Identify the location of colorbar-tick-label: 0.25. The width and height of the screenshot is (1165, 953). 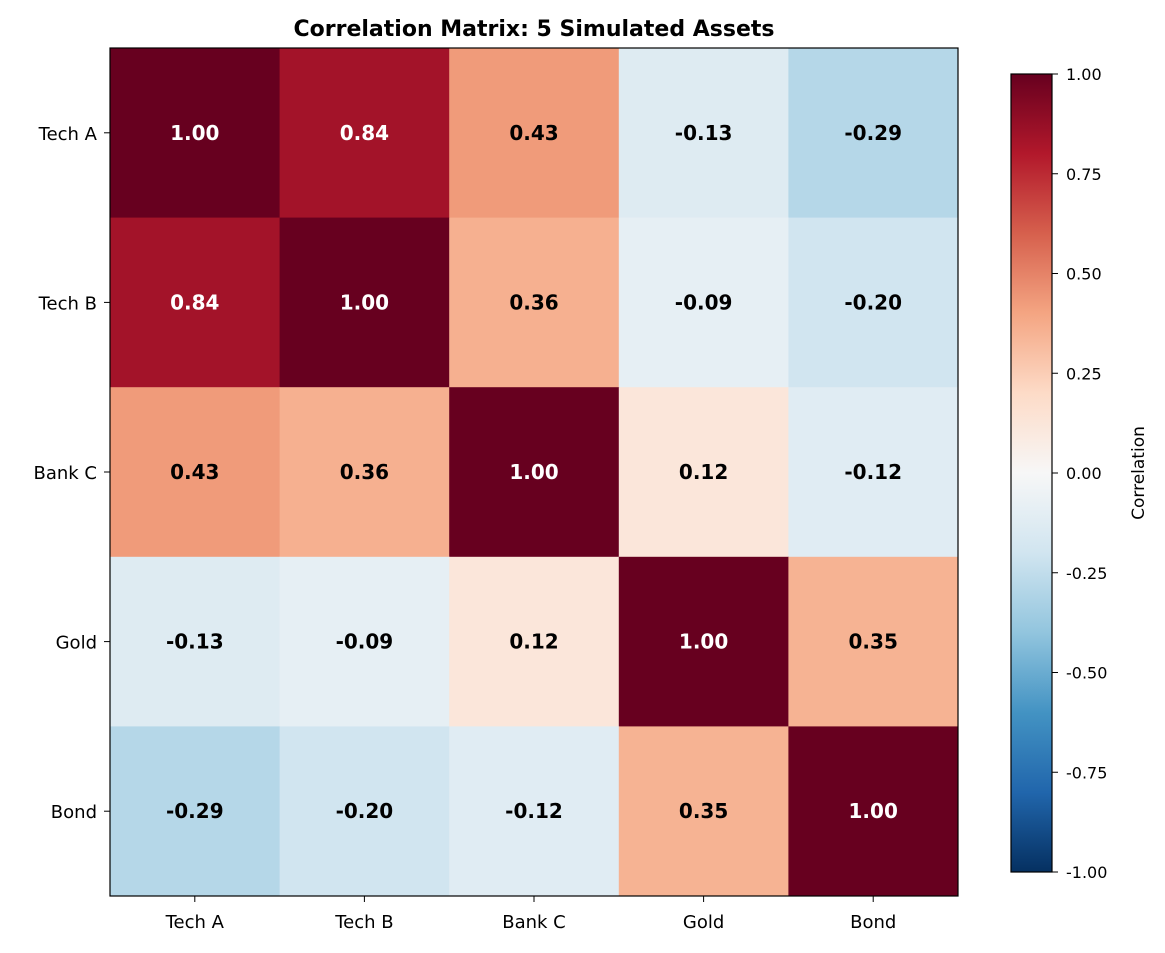
(1084, 373).